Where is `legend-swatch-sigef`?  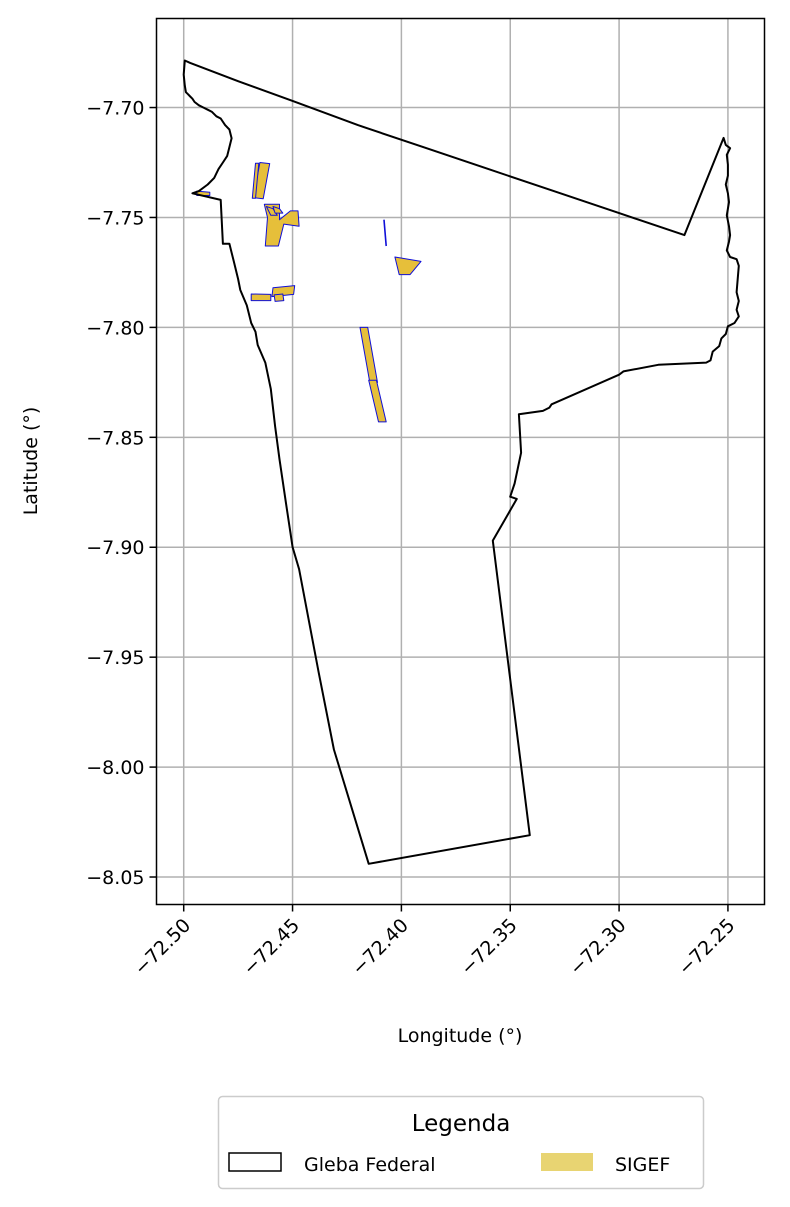
legend-swatch-sigef is located at coordinates (567, 1162).